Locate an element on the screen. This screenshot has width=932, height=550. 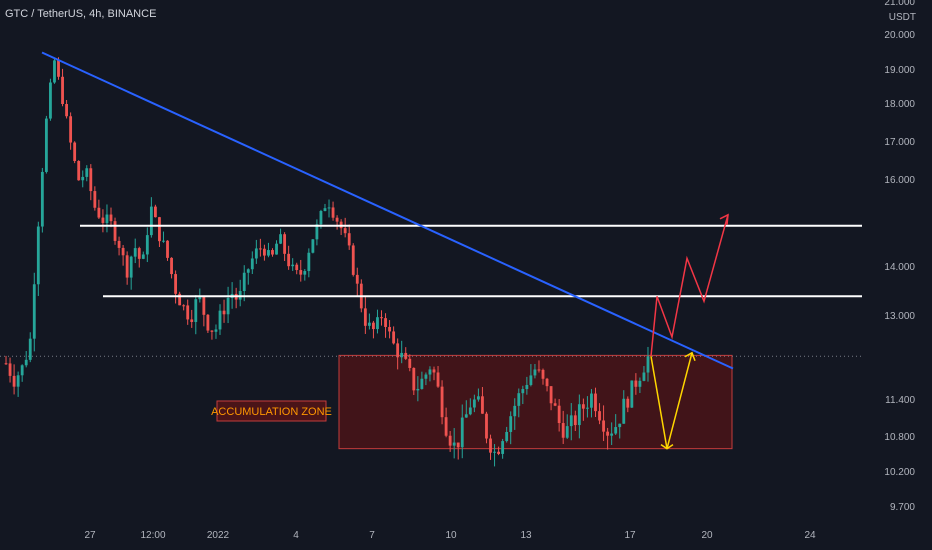
price-tick-label: 10.200 is located at coordinates (899, 472).